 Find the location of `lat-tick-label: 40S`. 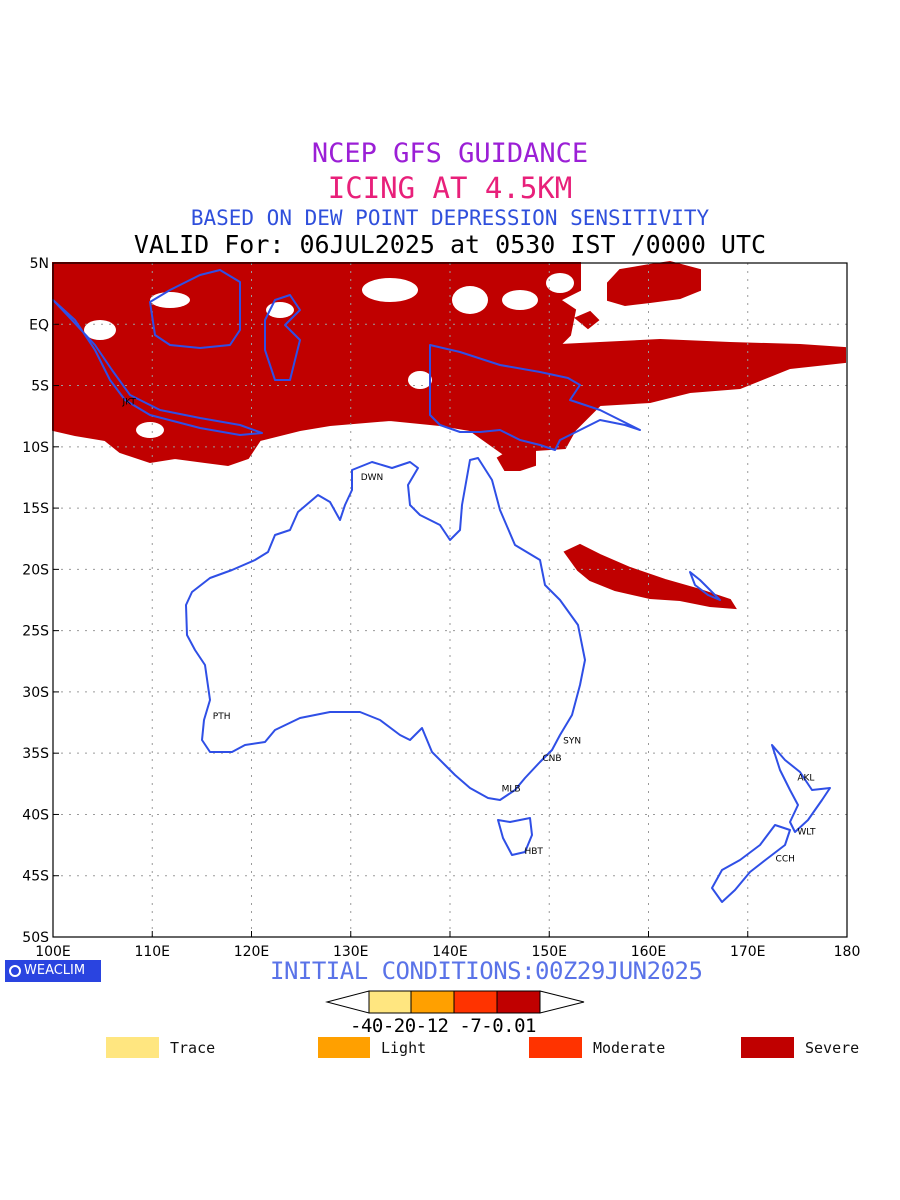

lat-tick-label: 40S is located at coordinates (35, 815).